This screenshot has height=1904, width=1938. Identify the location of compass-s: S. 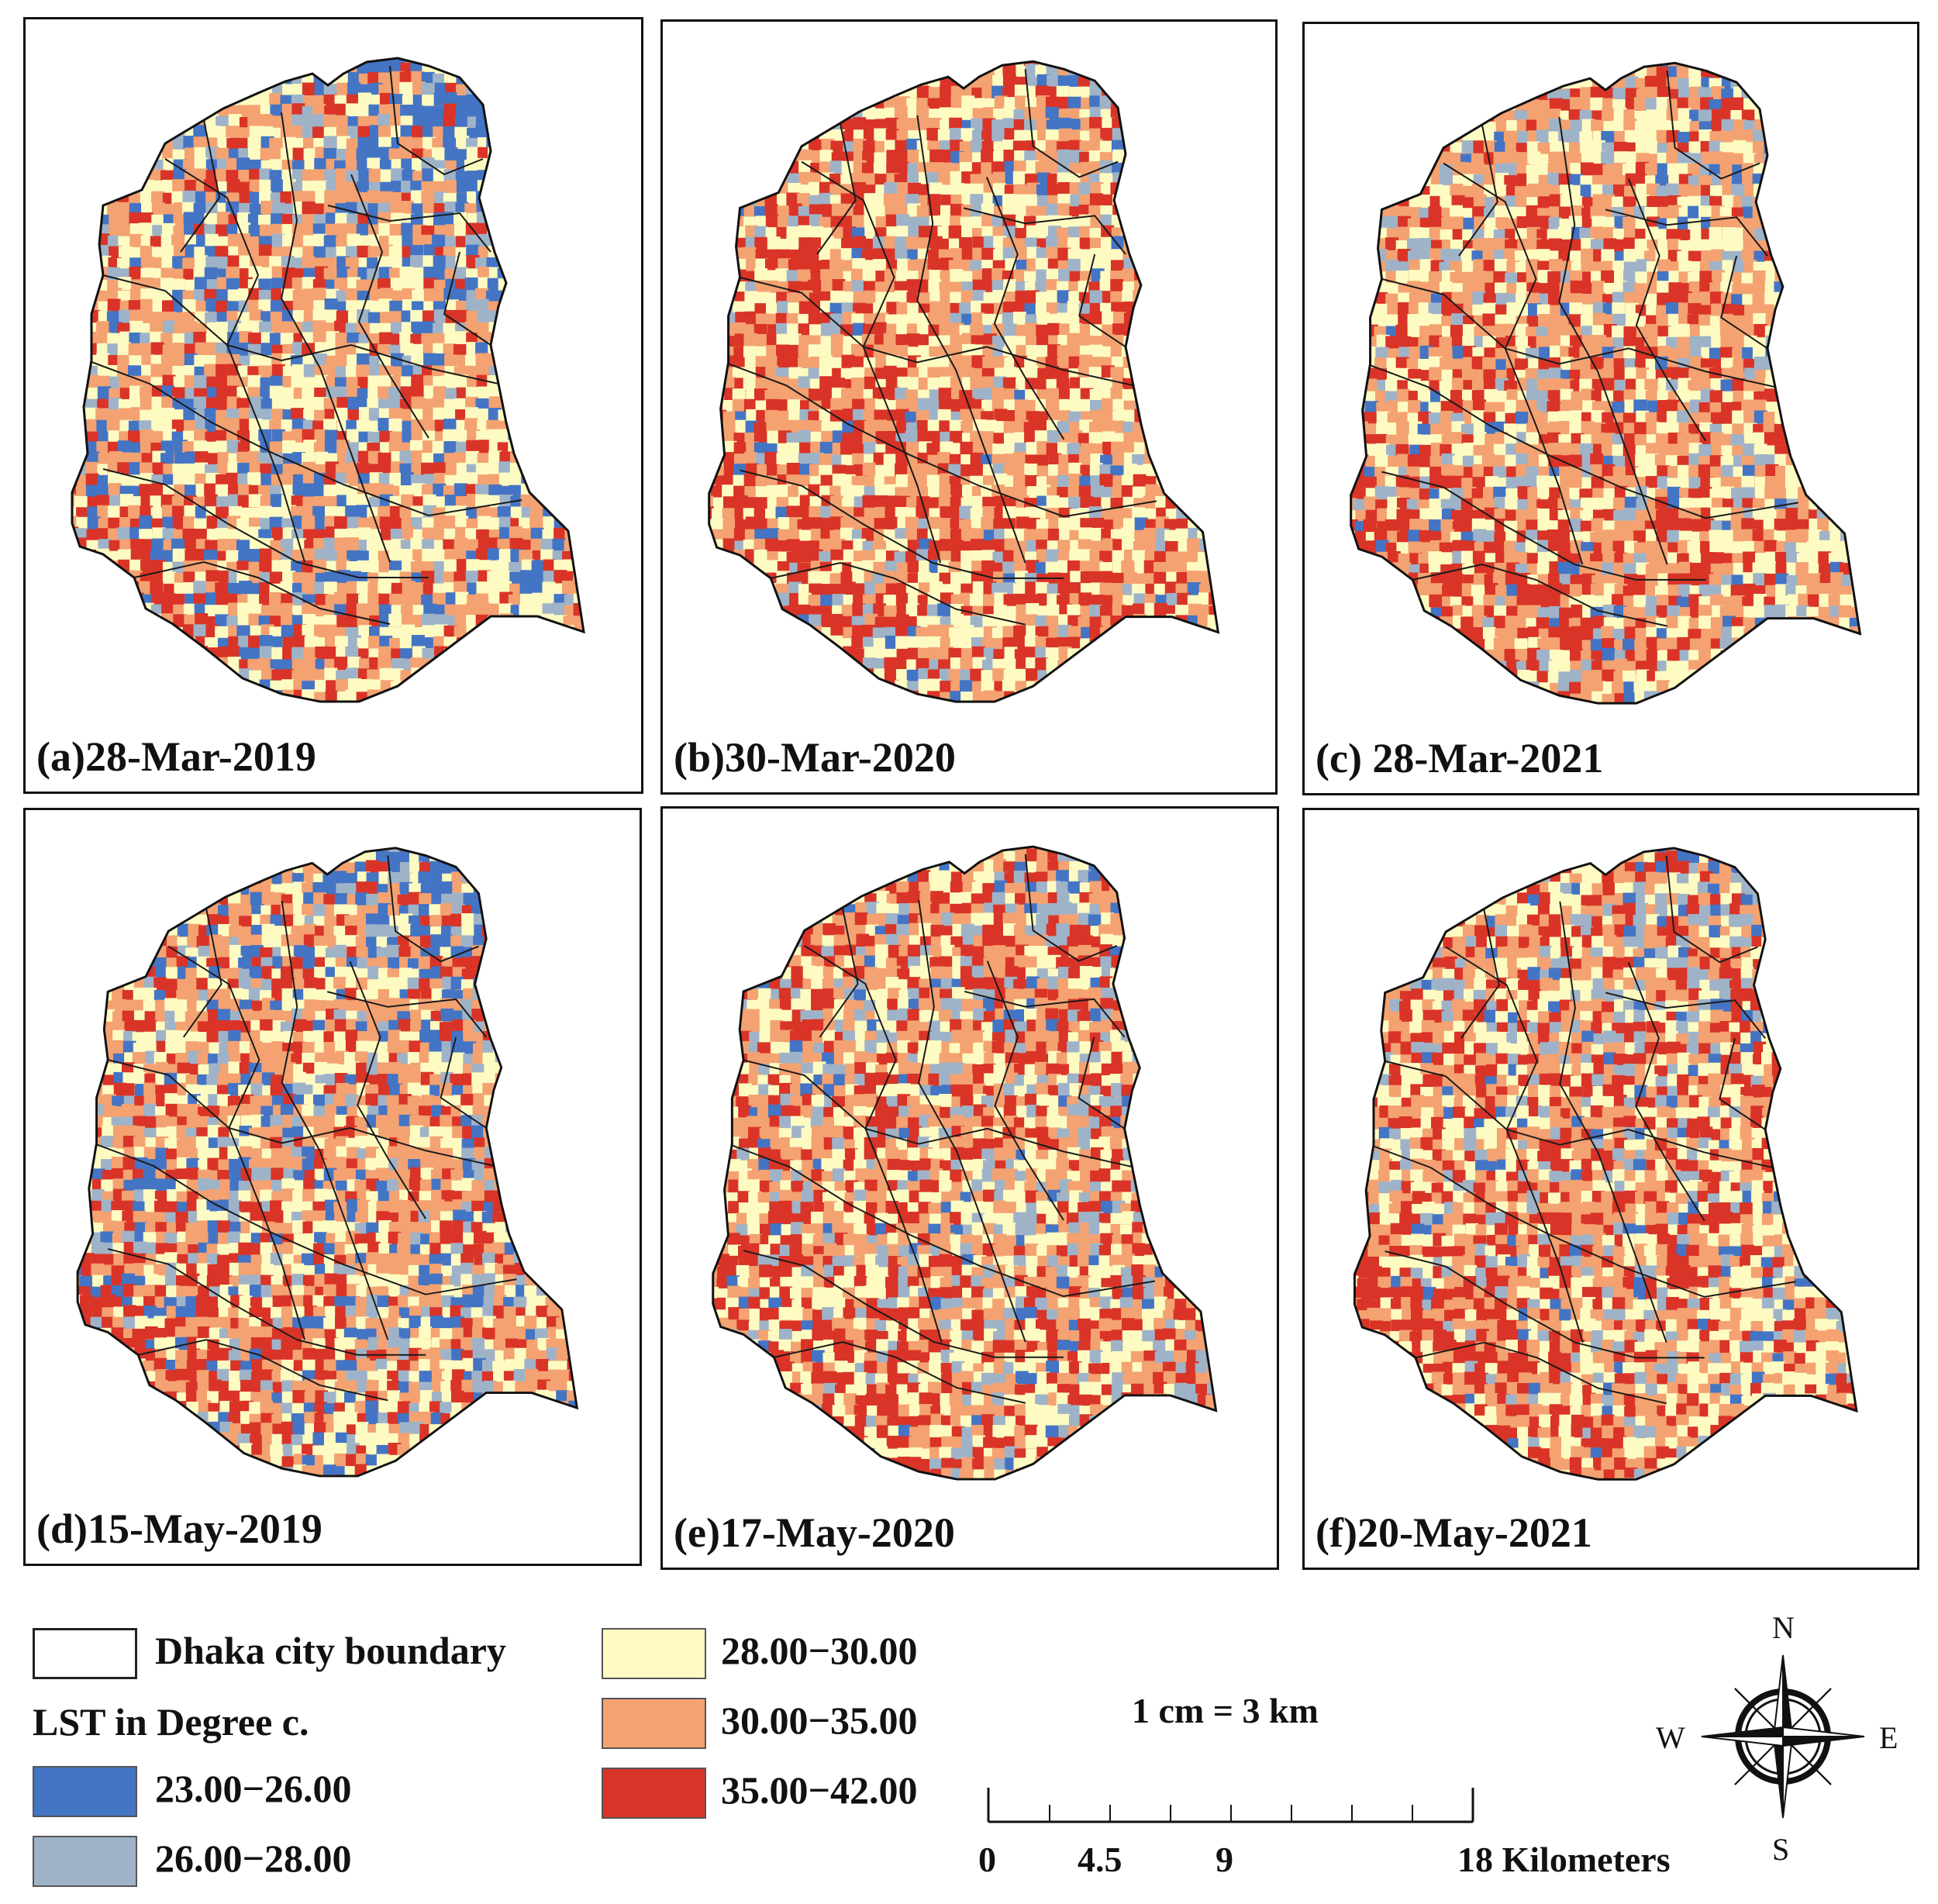
(1781, 1850).